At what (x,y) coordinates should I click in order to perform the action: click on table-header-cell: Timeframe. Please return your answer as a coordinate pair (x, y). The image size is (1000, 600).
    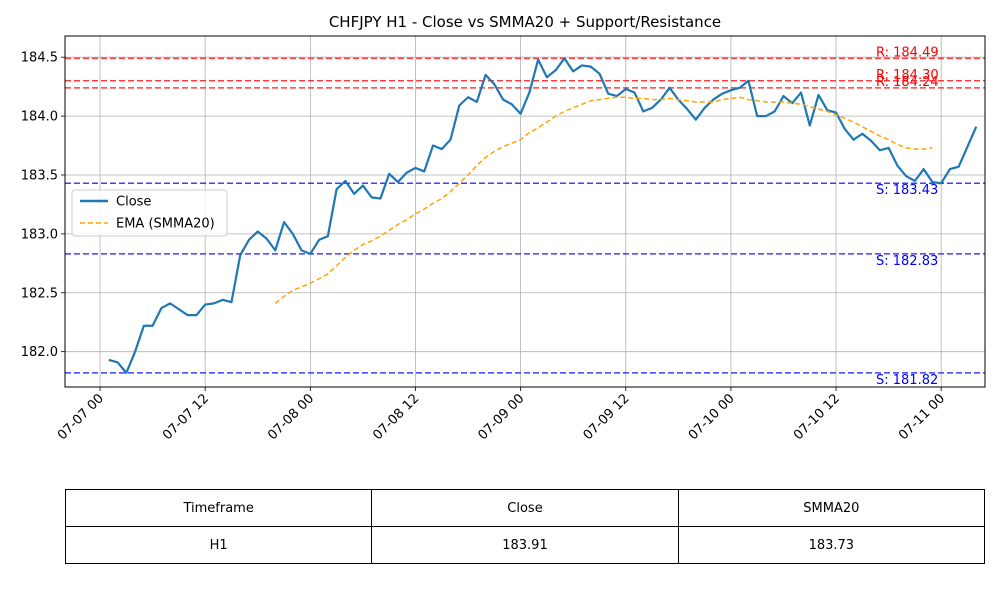
    Looking at the image, I should click on (218, 508).